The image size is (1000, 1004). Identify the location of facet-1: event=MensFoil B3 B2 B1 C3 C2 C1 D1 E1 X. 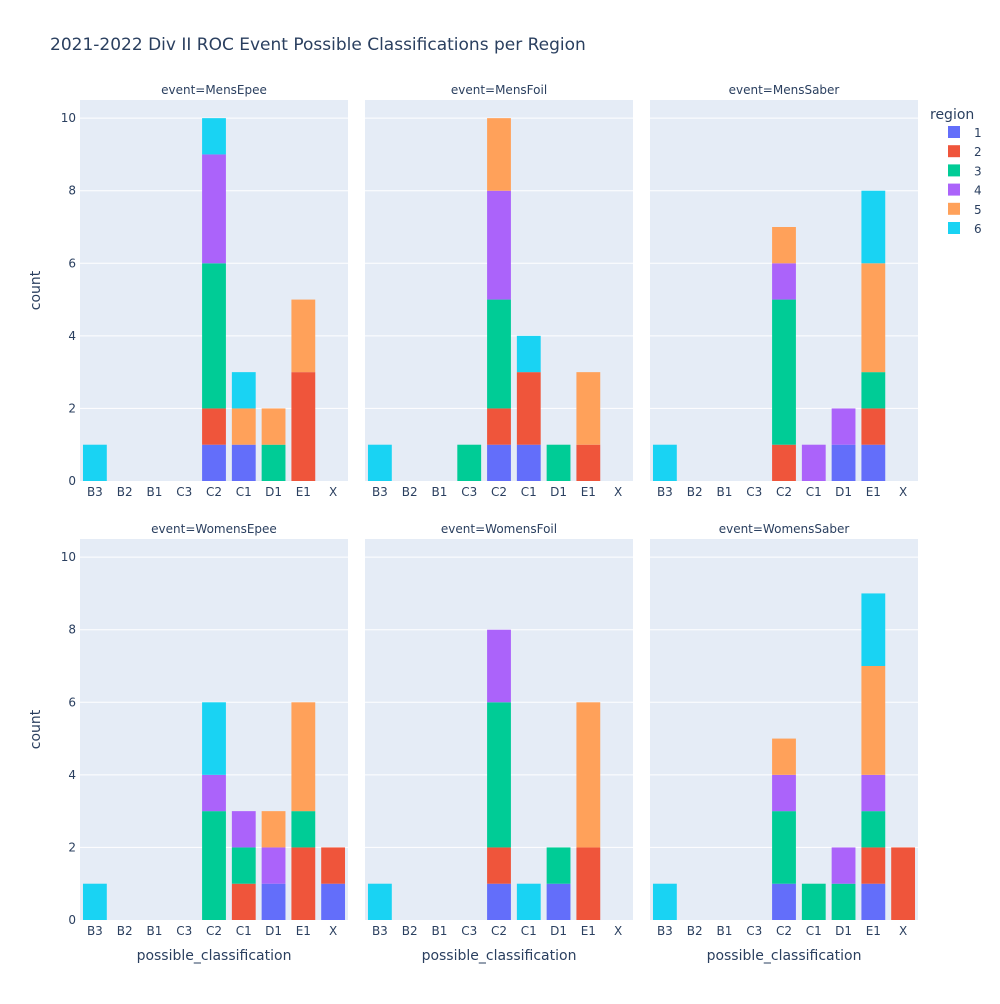
(499, 291).